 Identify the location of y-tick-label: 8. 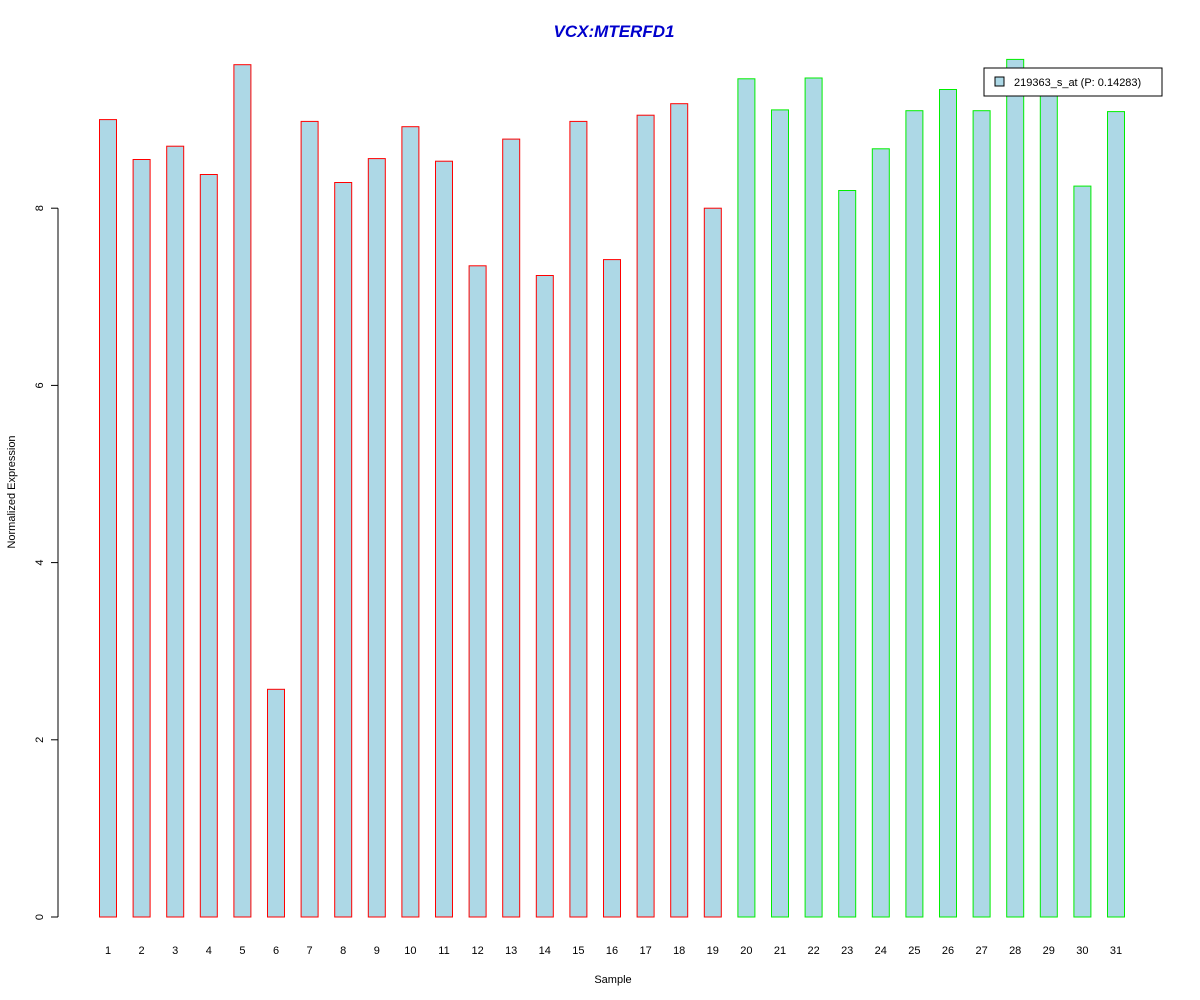
(40, 208).